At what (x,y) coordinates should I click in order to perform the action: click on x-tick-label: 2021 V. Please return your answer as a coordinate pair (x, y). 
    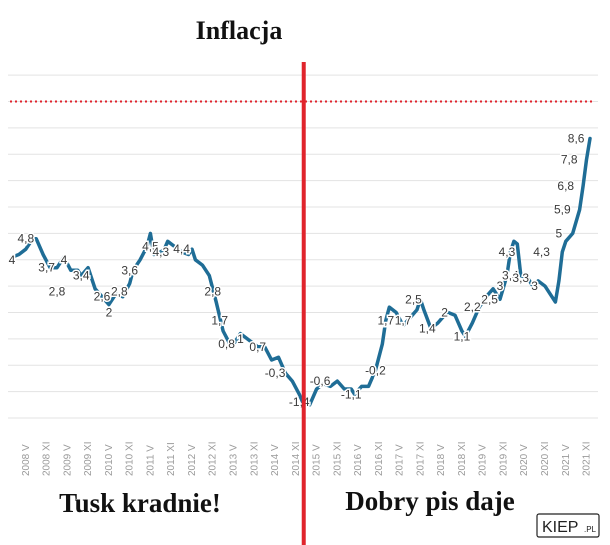
    Looking at the image, I should click on (566, 460).